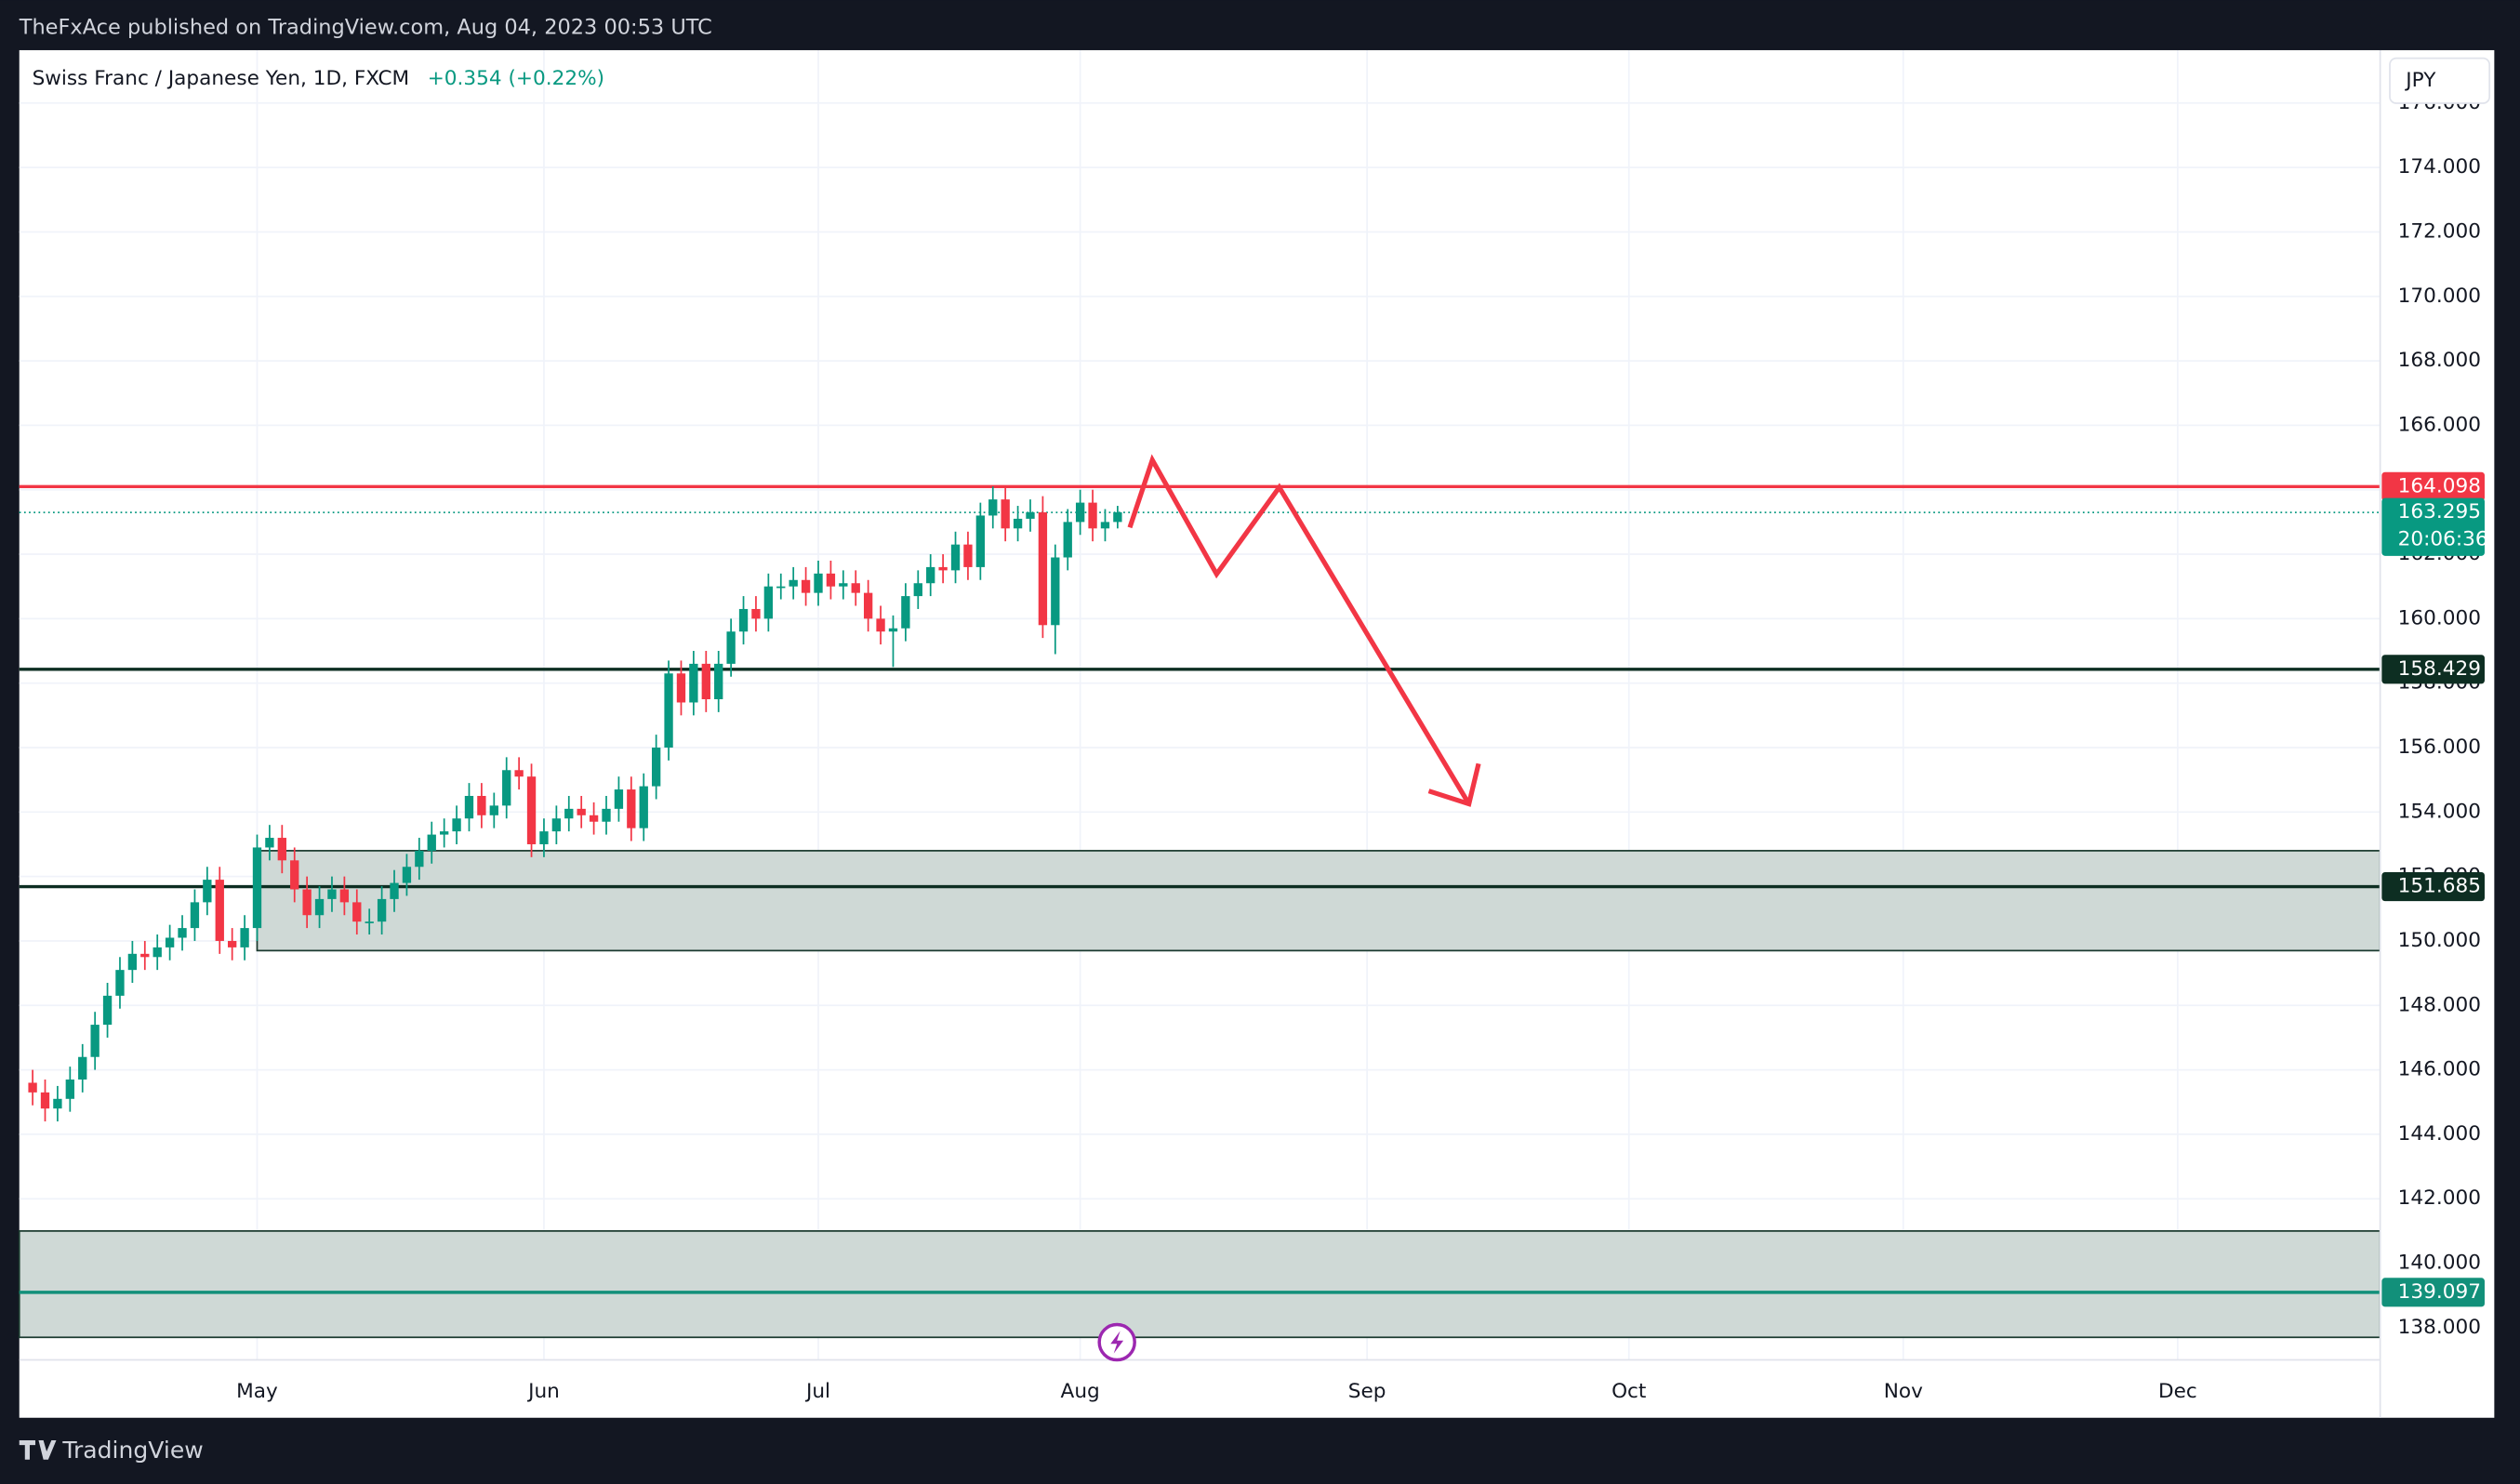  Describe the element at coordinates (2439, 1198) in the screenshot. I see `y-tick-label: 142.000` at that location.